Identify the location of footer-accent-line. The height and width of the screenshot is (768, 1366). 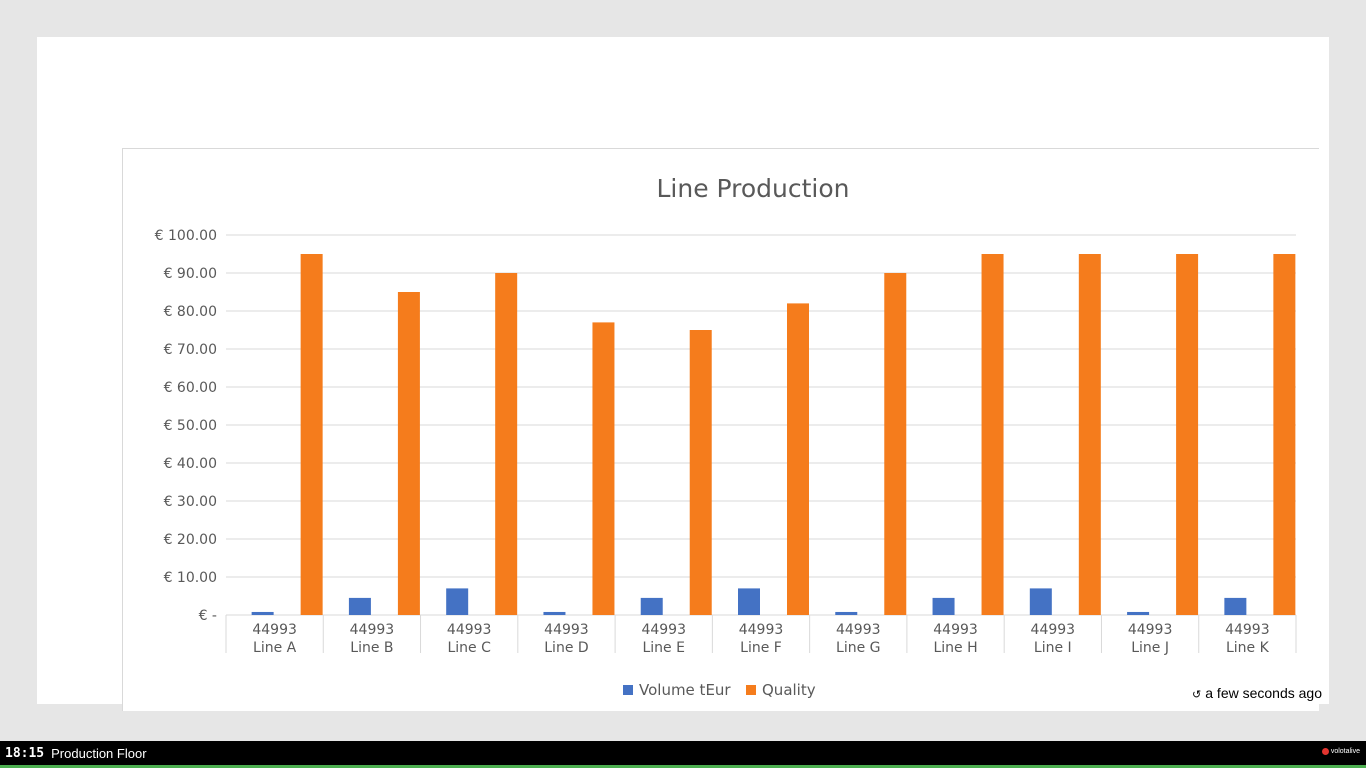
(683, 766).